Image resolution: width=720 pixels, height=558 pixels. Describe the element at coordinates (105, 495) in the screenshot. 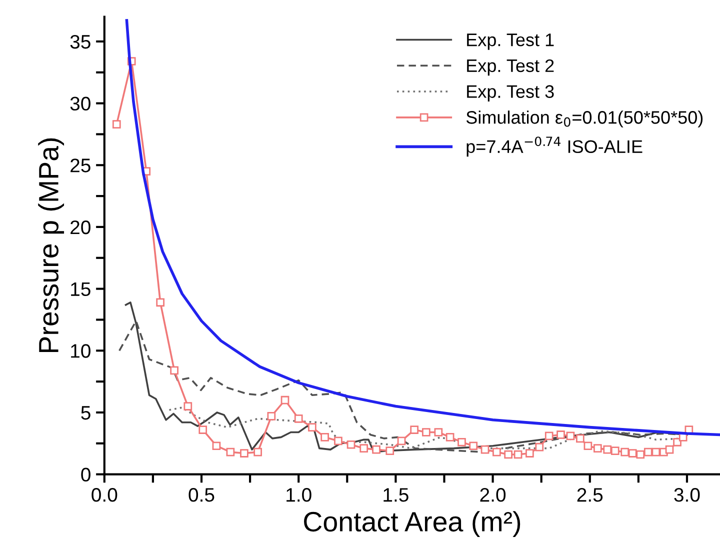

I see `x-tick-label: 0.0` at that location.